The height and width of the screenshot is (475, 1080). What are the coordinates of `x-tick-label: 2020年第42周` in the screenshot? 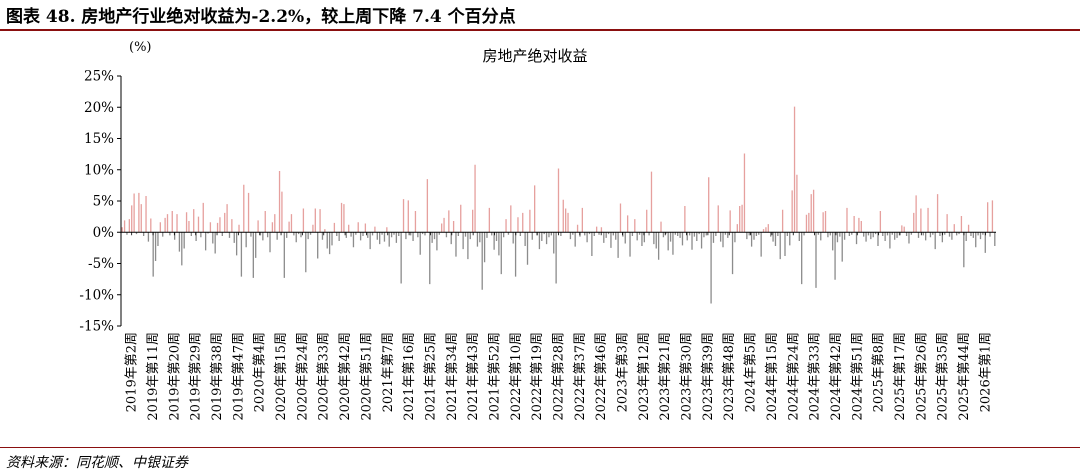 It's located at (345, 376).